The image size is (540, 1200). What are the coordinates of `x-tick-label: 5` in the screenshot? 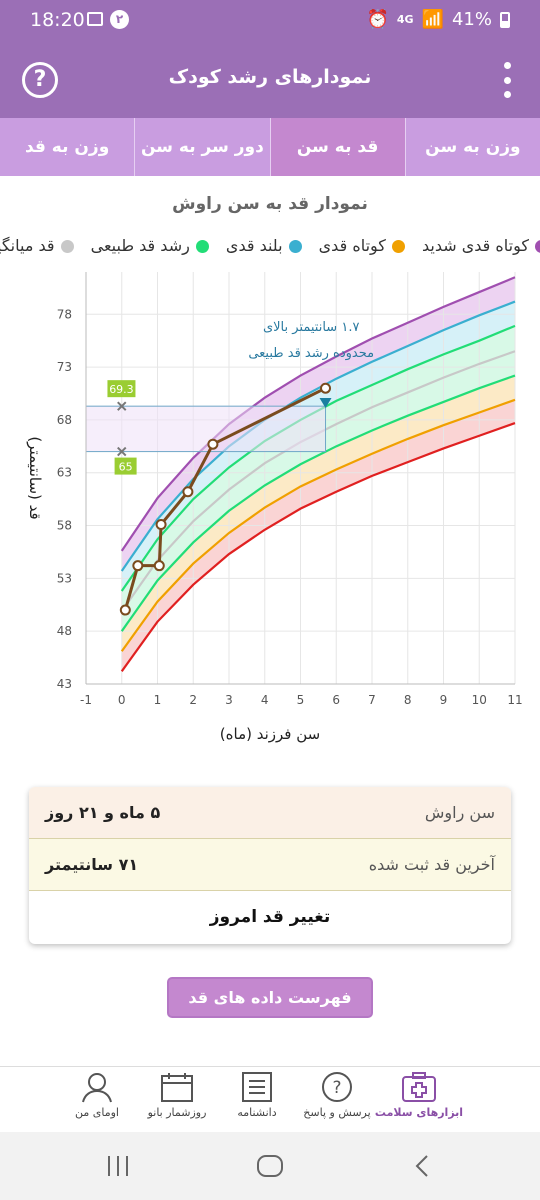 It's located at (301, 700).